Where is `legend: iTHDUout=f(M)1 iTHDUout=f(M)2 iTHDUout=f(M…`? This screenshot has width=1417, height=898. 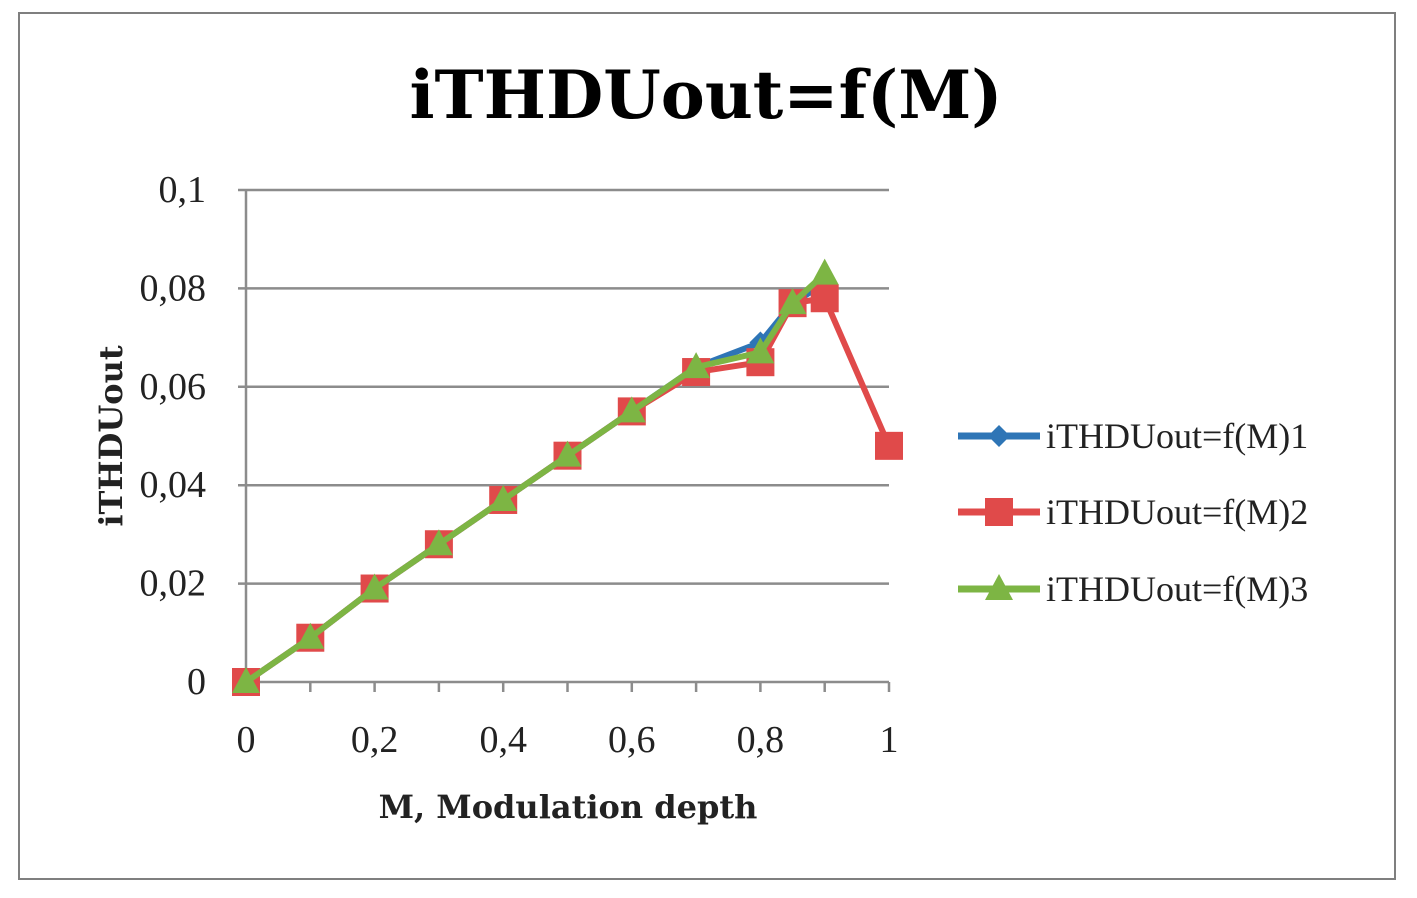 legend: iTHDUout=f(M)1 iTHDUout=f(M)2 iTHDUout=f(M… is located at coordinates (1133, 512).